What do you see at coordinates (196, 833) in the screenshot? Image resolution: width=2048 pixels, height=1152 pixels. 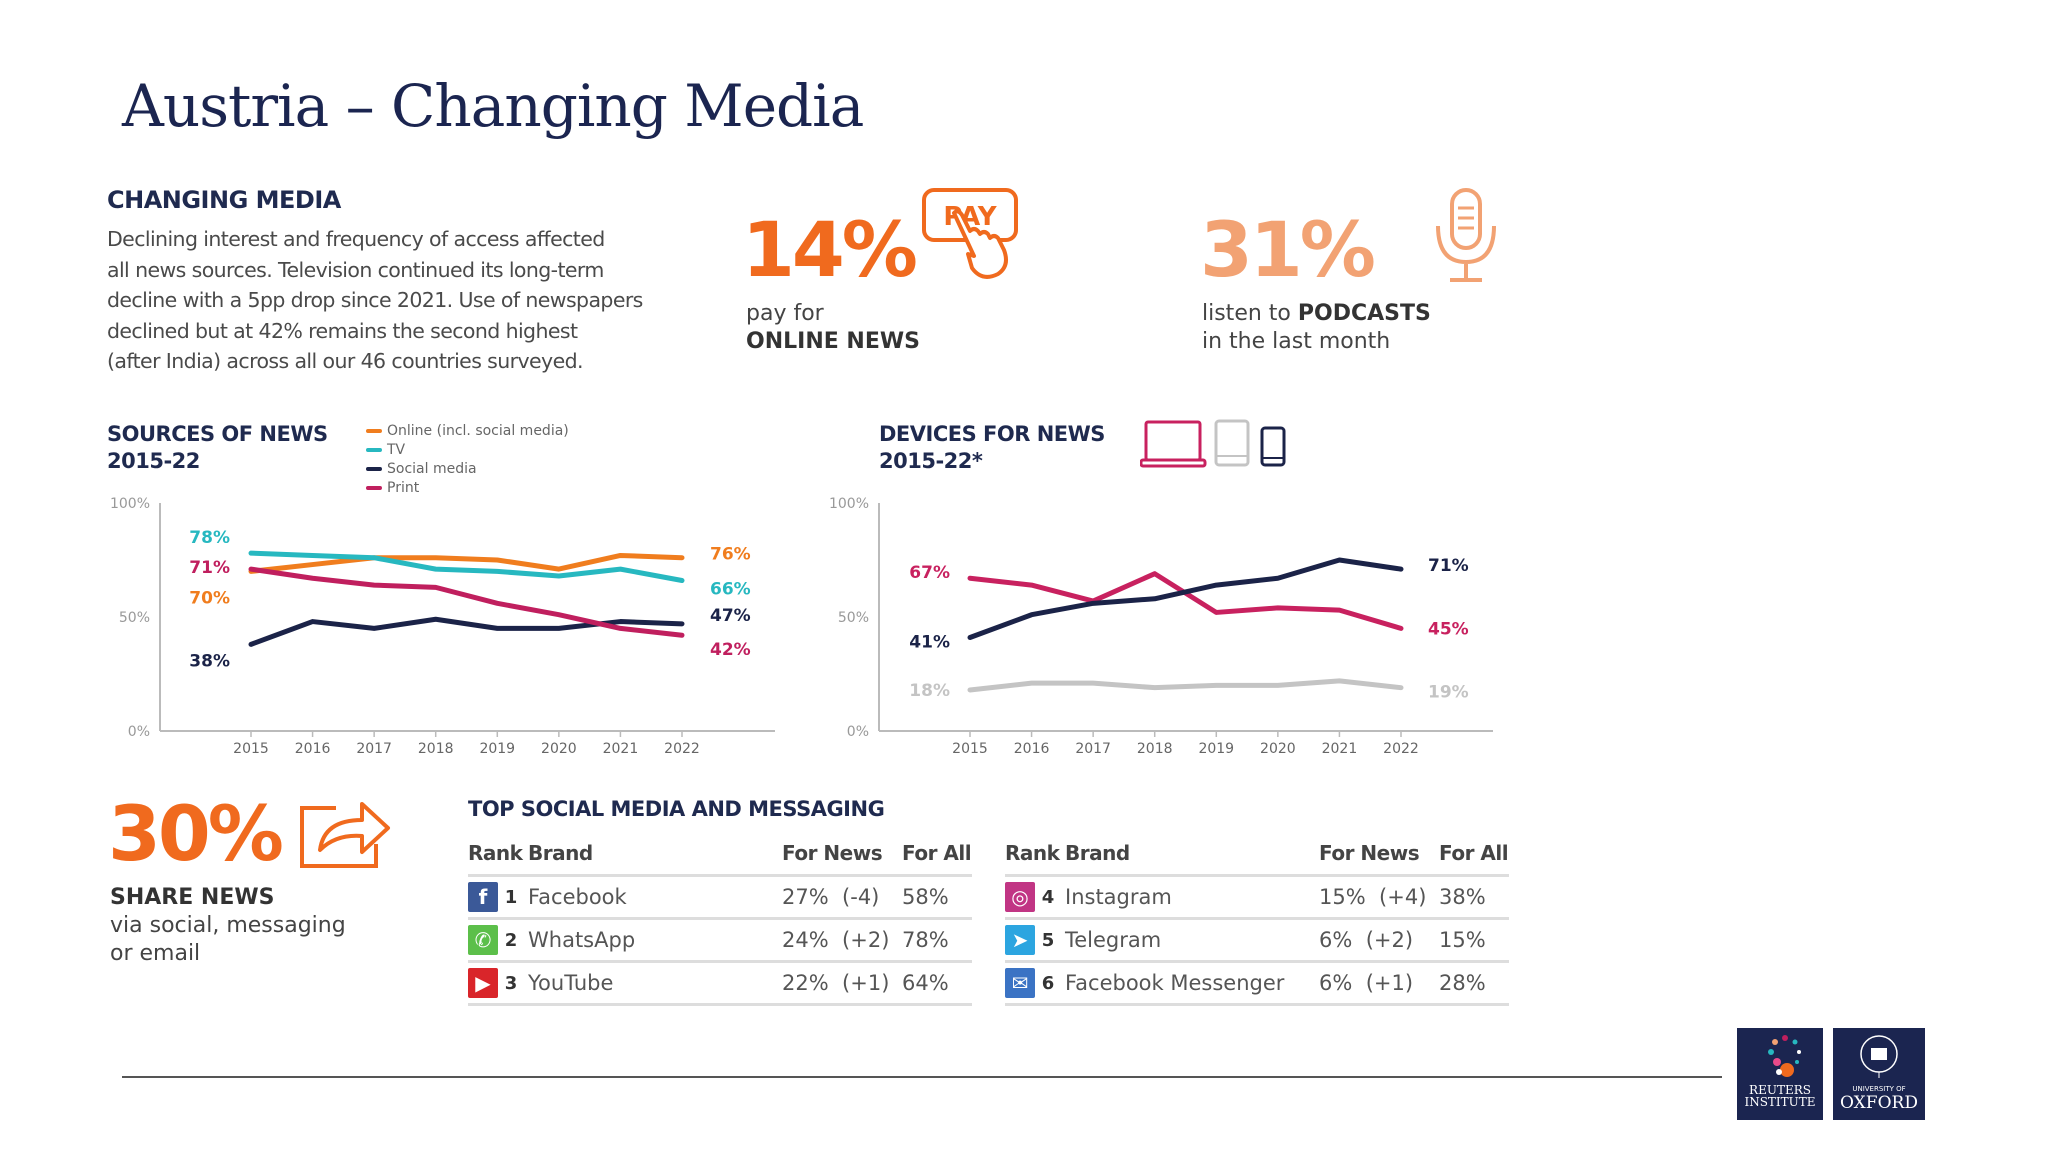 I see `share-stat-value: 30%` at bounding box center [196, 833].